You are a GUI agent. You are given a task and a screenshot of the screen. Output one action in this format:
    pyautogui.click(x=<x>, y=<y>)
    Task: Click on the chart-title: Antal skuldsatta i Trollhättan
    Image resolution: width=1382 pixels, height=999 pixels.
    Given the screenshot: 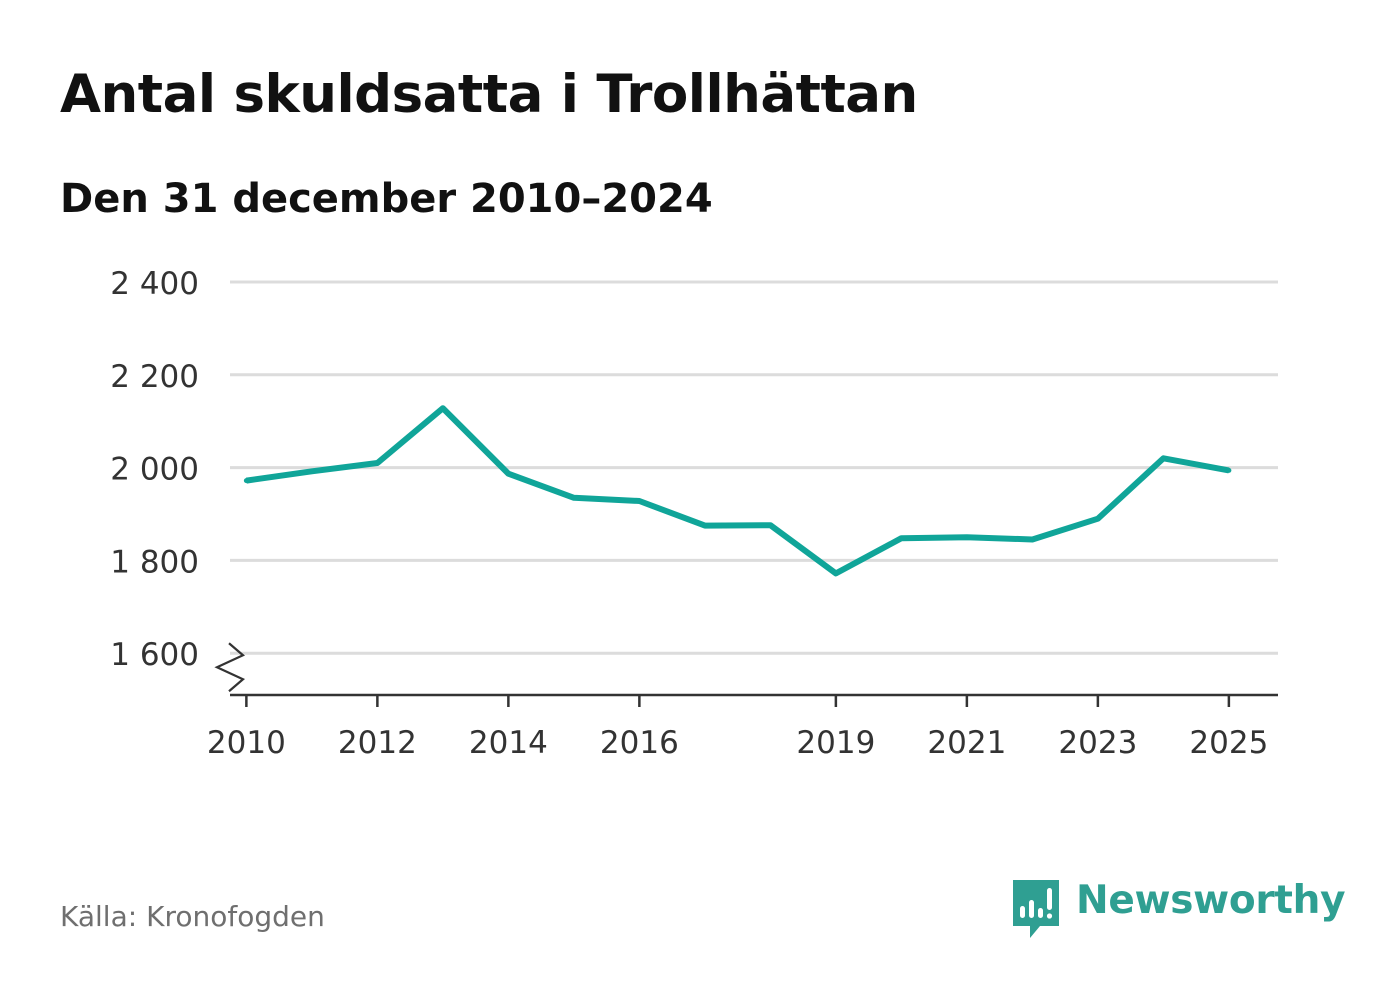 What is the action you would take?
    pyautogui.click(x=489, y=94)
    